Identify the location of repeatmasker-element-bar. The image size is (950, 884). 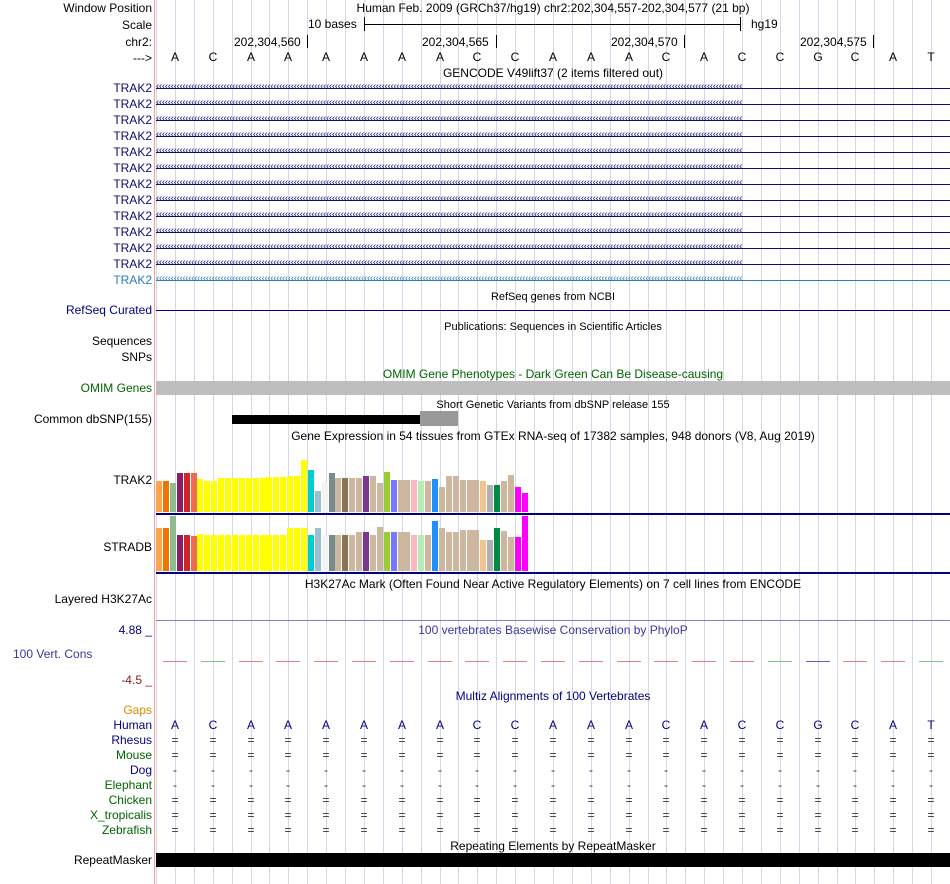
(553, 860).